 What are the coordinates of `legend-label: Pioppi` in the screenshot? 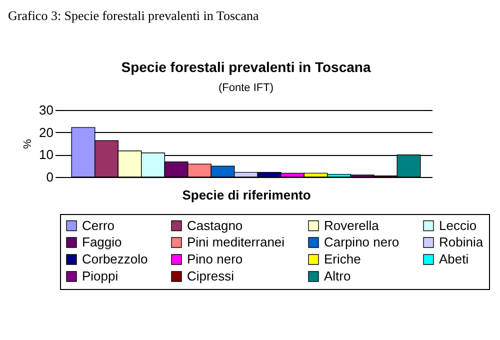 It's located at (100, 276).